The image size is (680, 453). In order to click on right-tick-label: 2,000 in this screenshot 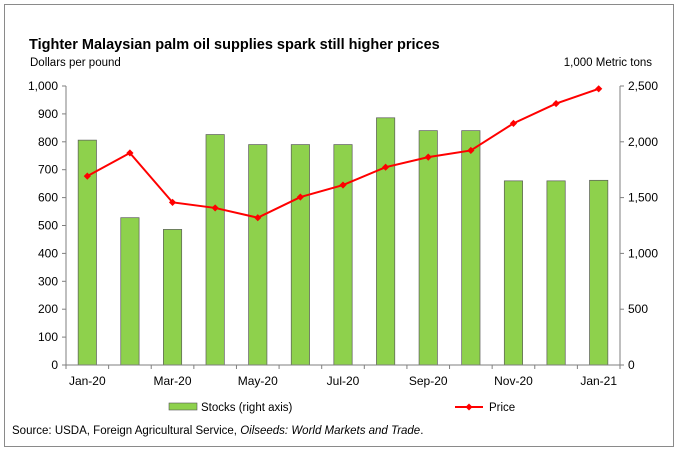, I will do `click(643, 142)`.